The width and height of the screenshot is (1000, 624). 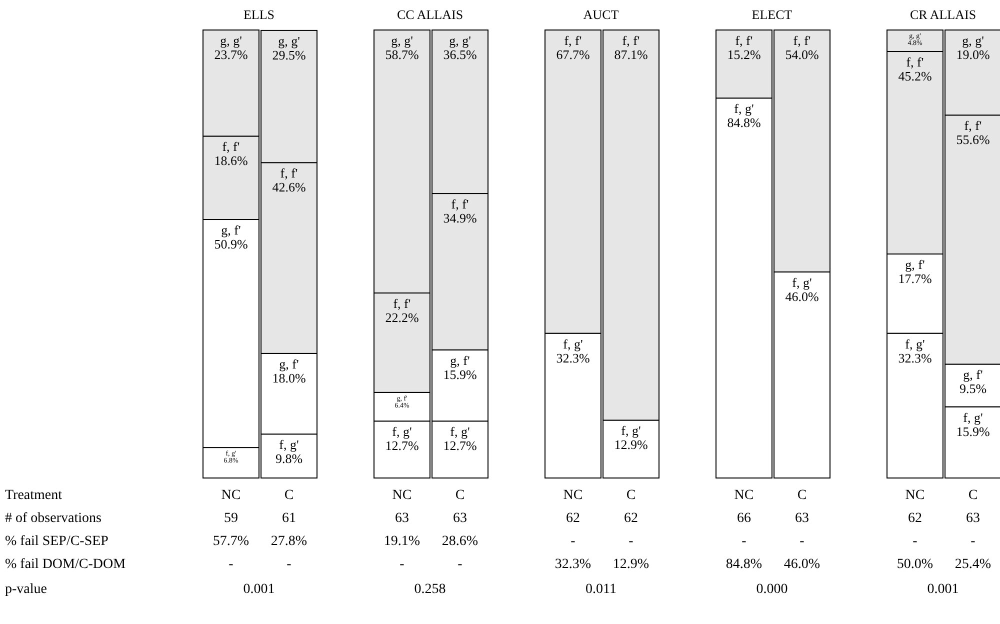 What do you see at coordinates (802, 296) in the screenshot?
I see `data-label: 46.0%` at bounding box center [802, 296].